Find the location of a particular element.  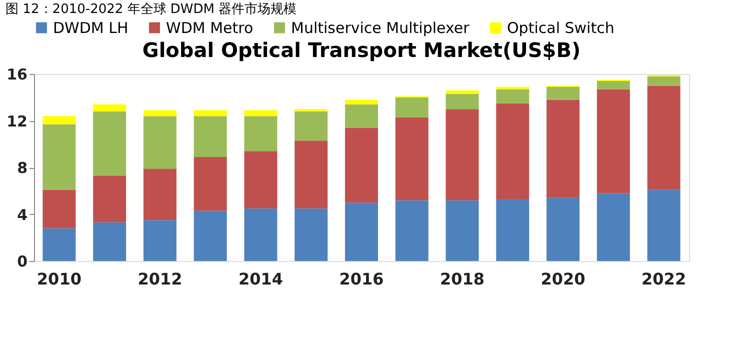

x-tick-label: 2014 is located at coordinates (260, 279).